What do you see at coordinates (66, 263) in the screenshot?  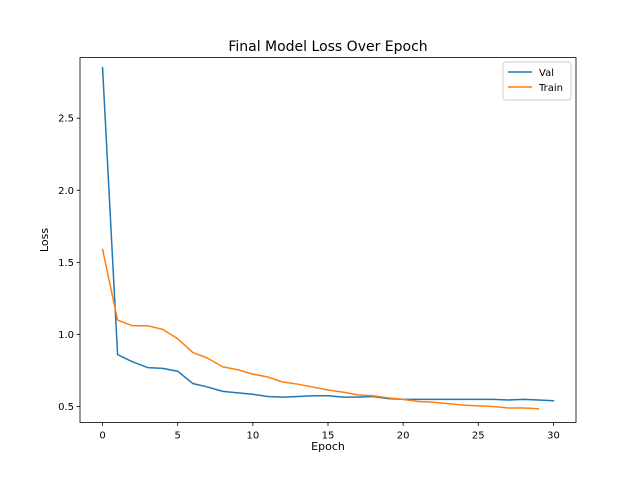 I see `y-tick-label: 1.5` at bounding box center [66, 263].